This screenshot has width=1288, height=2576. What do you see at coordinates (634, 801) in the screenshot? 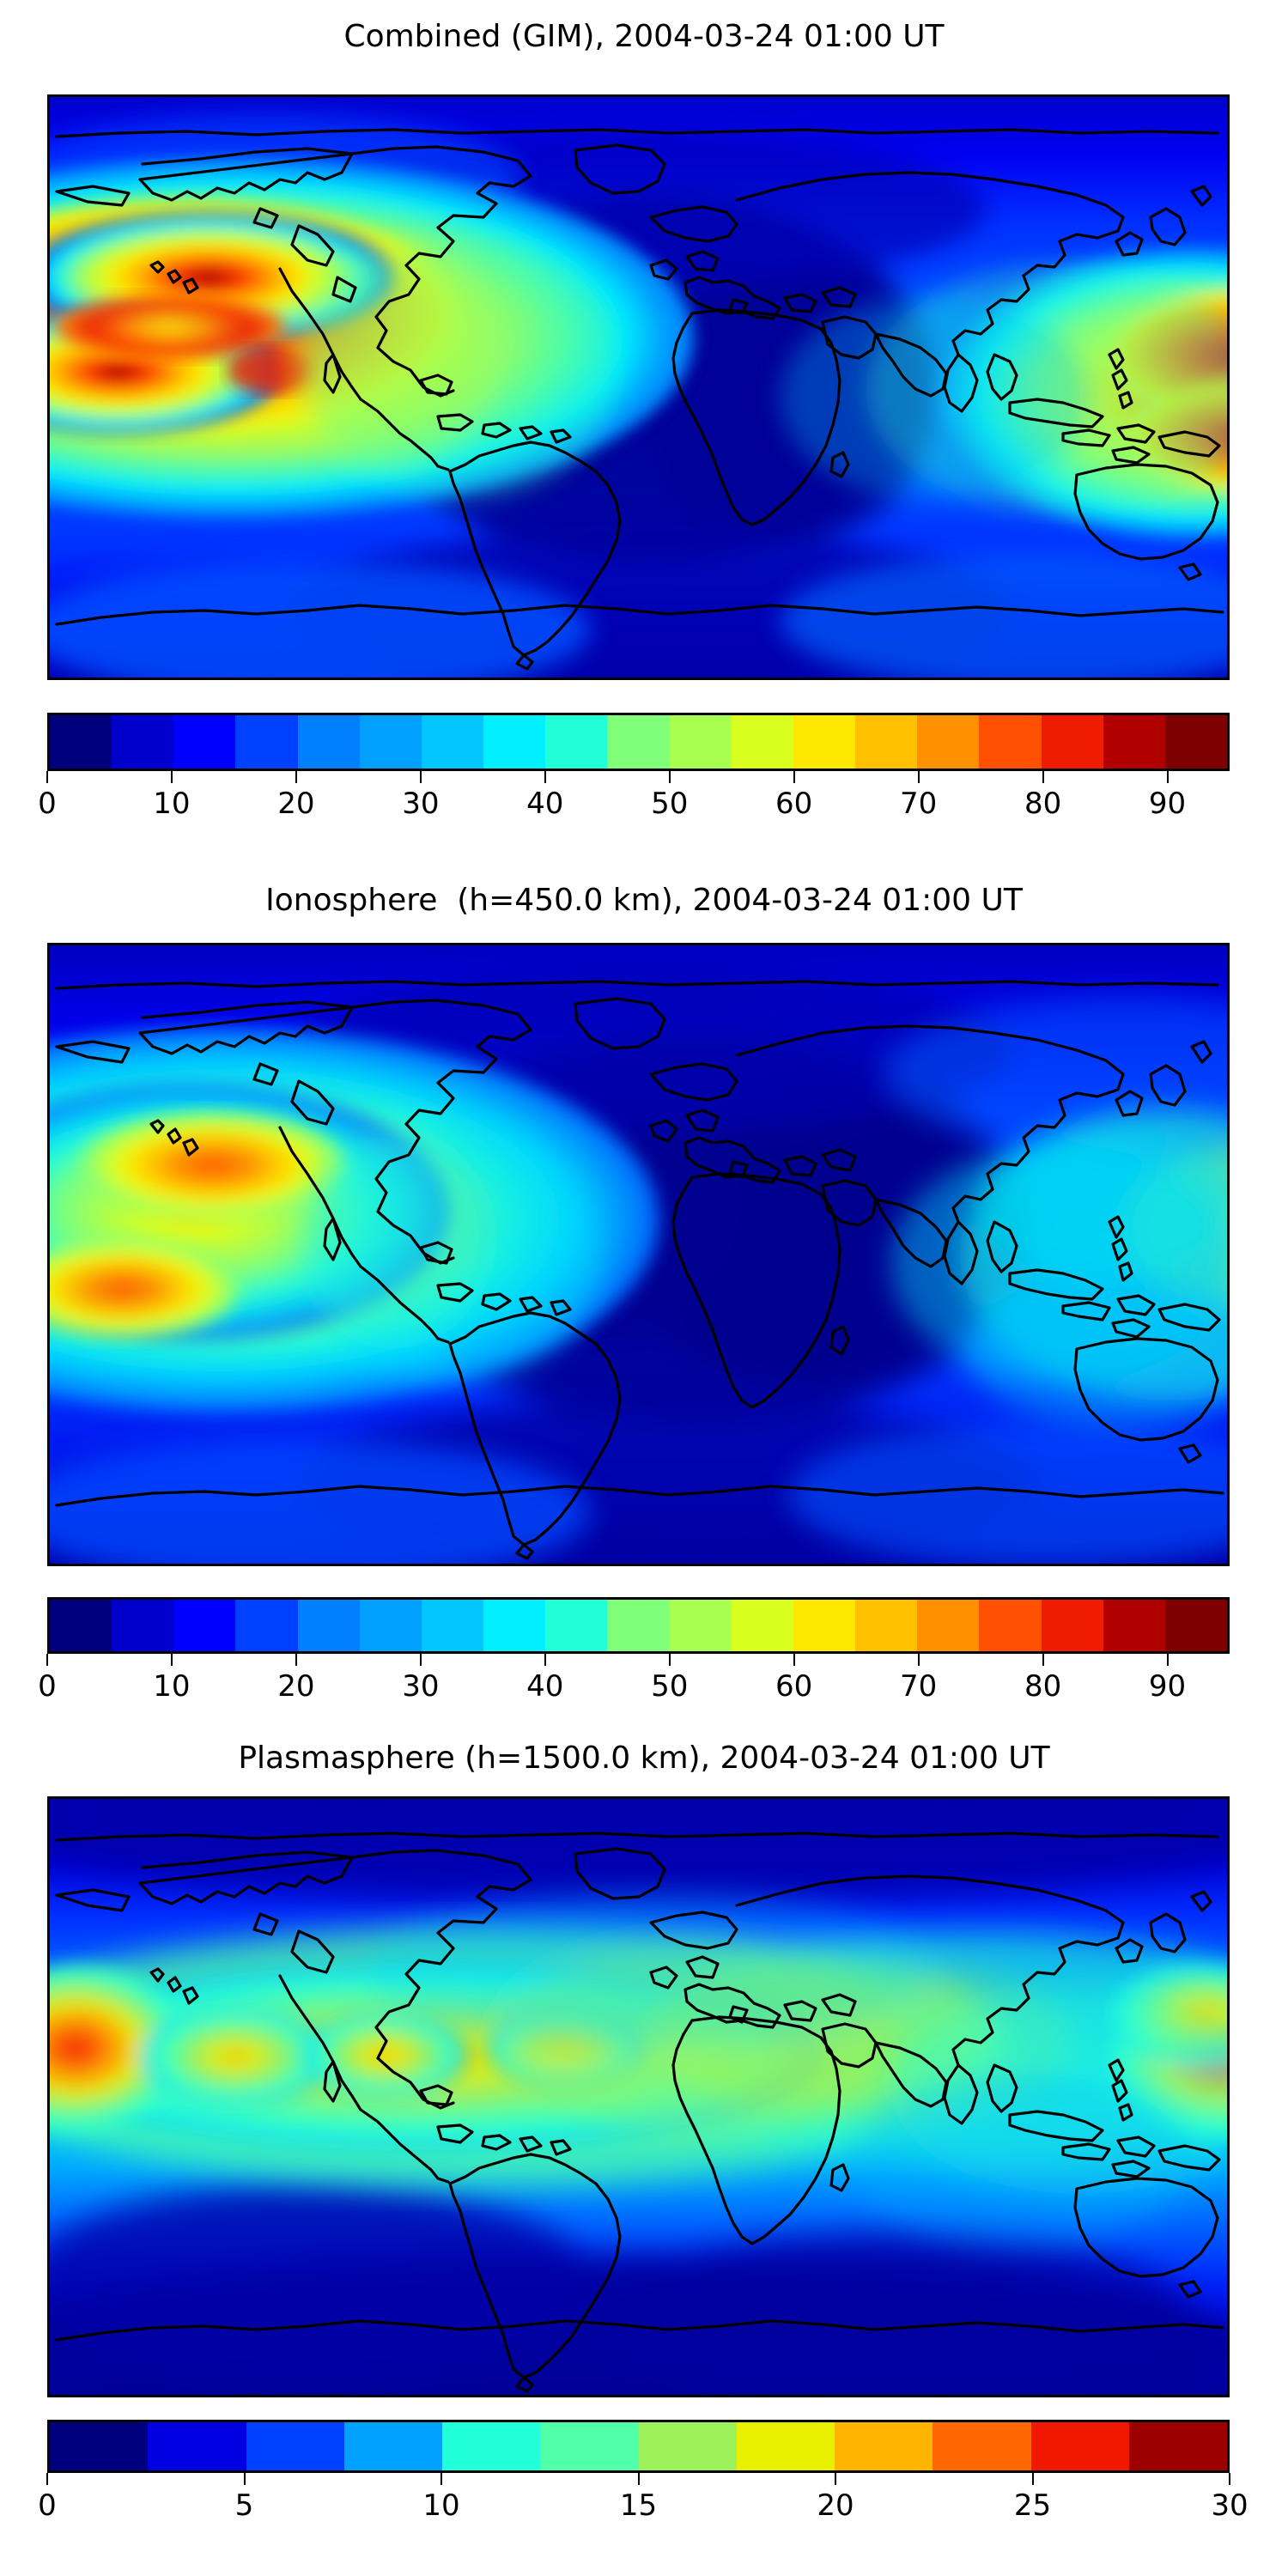
I see `colorbar-axis-combined: 0 10 20 30 40 50 60 70 80 90` at bounding box center [634, 801].